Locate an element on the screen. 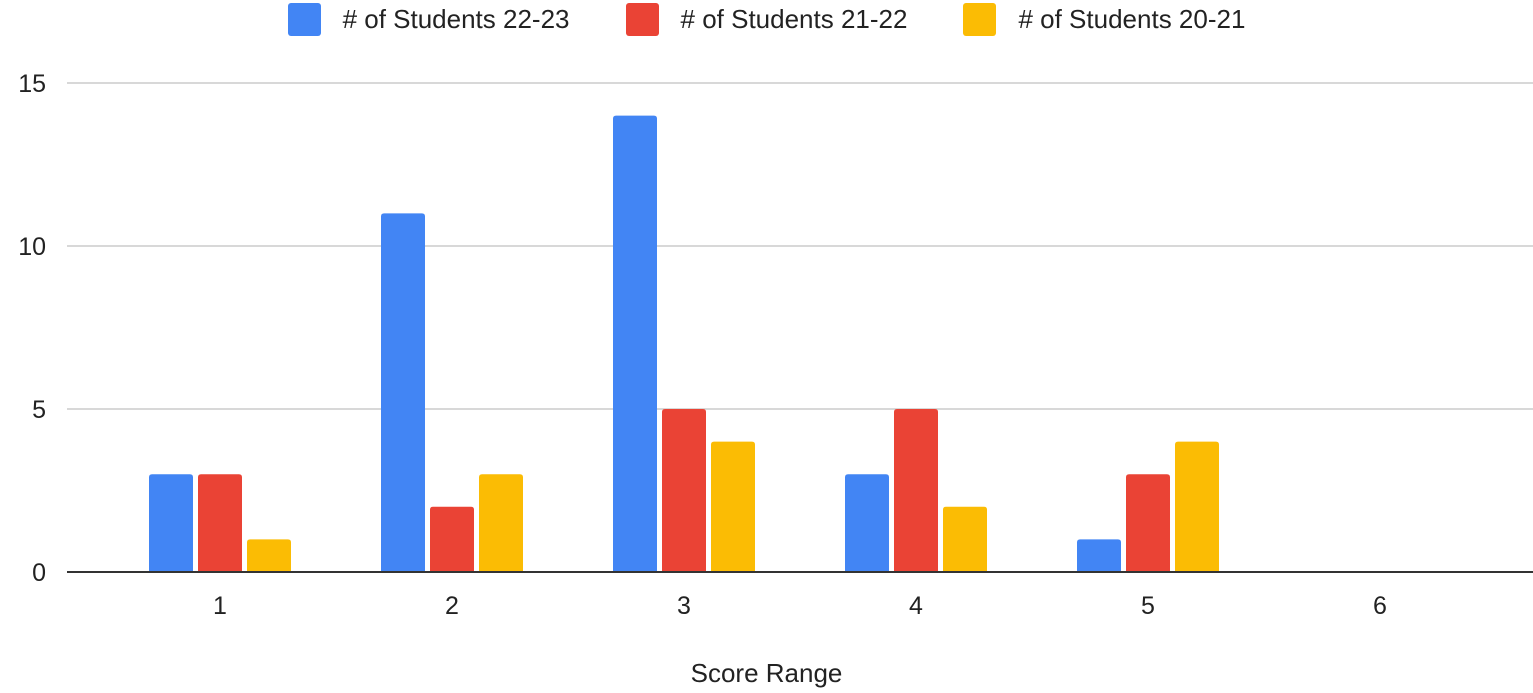  x-tick-label: 3 is located at coordinates (684, 606).